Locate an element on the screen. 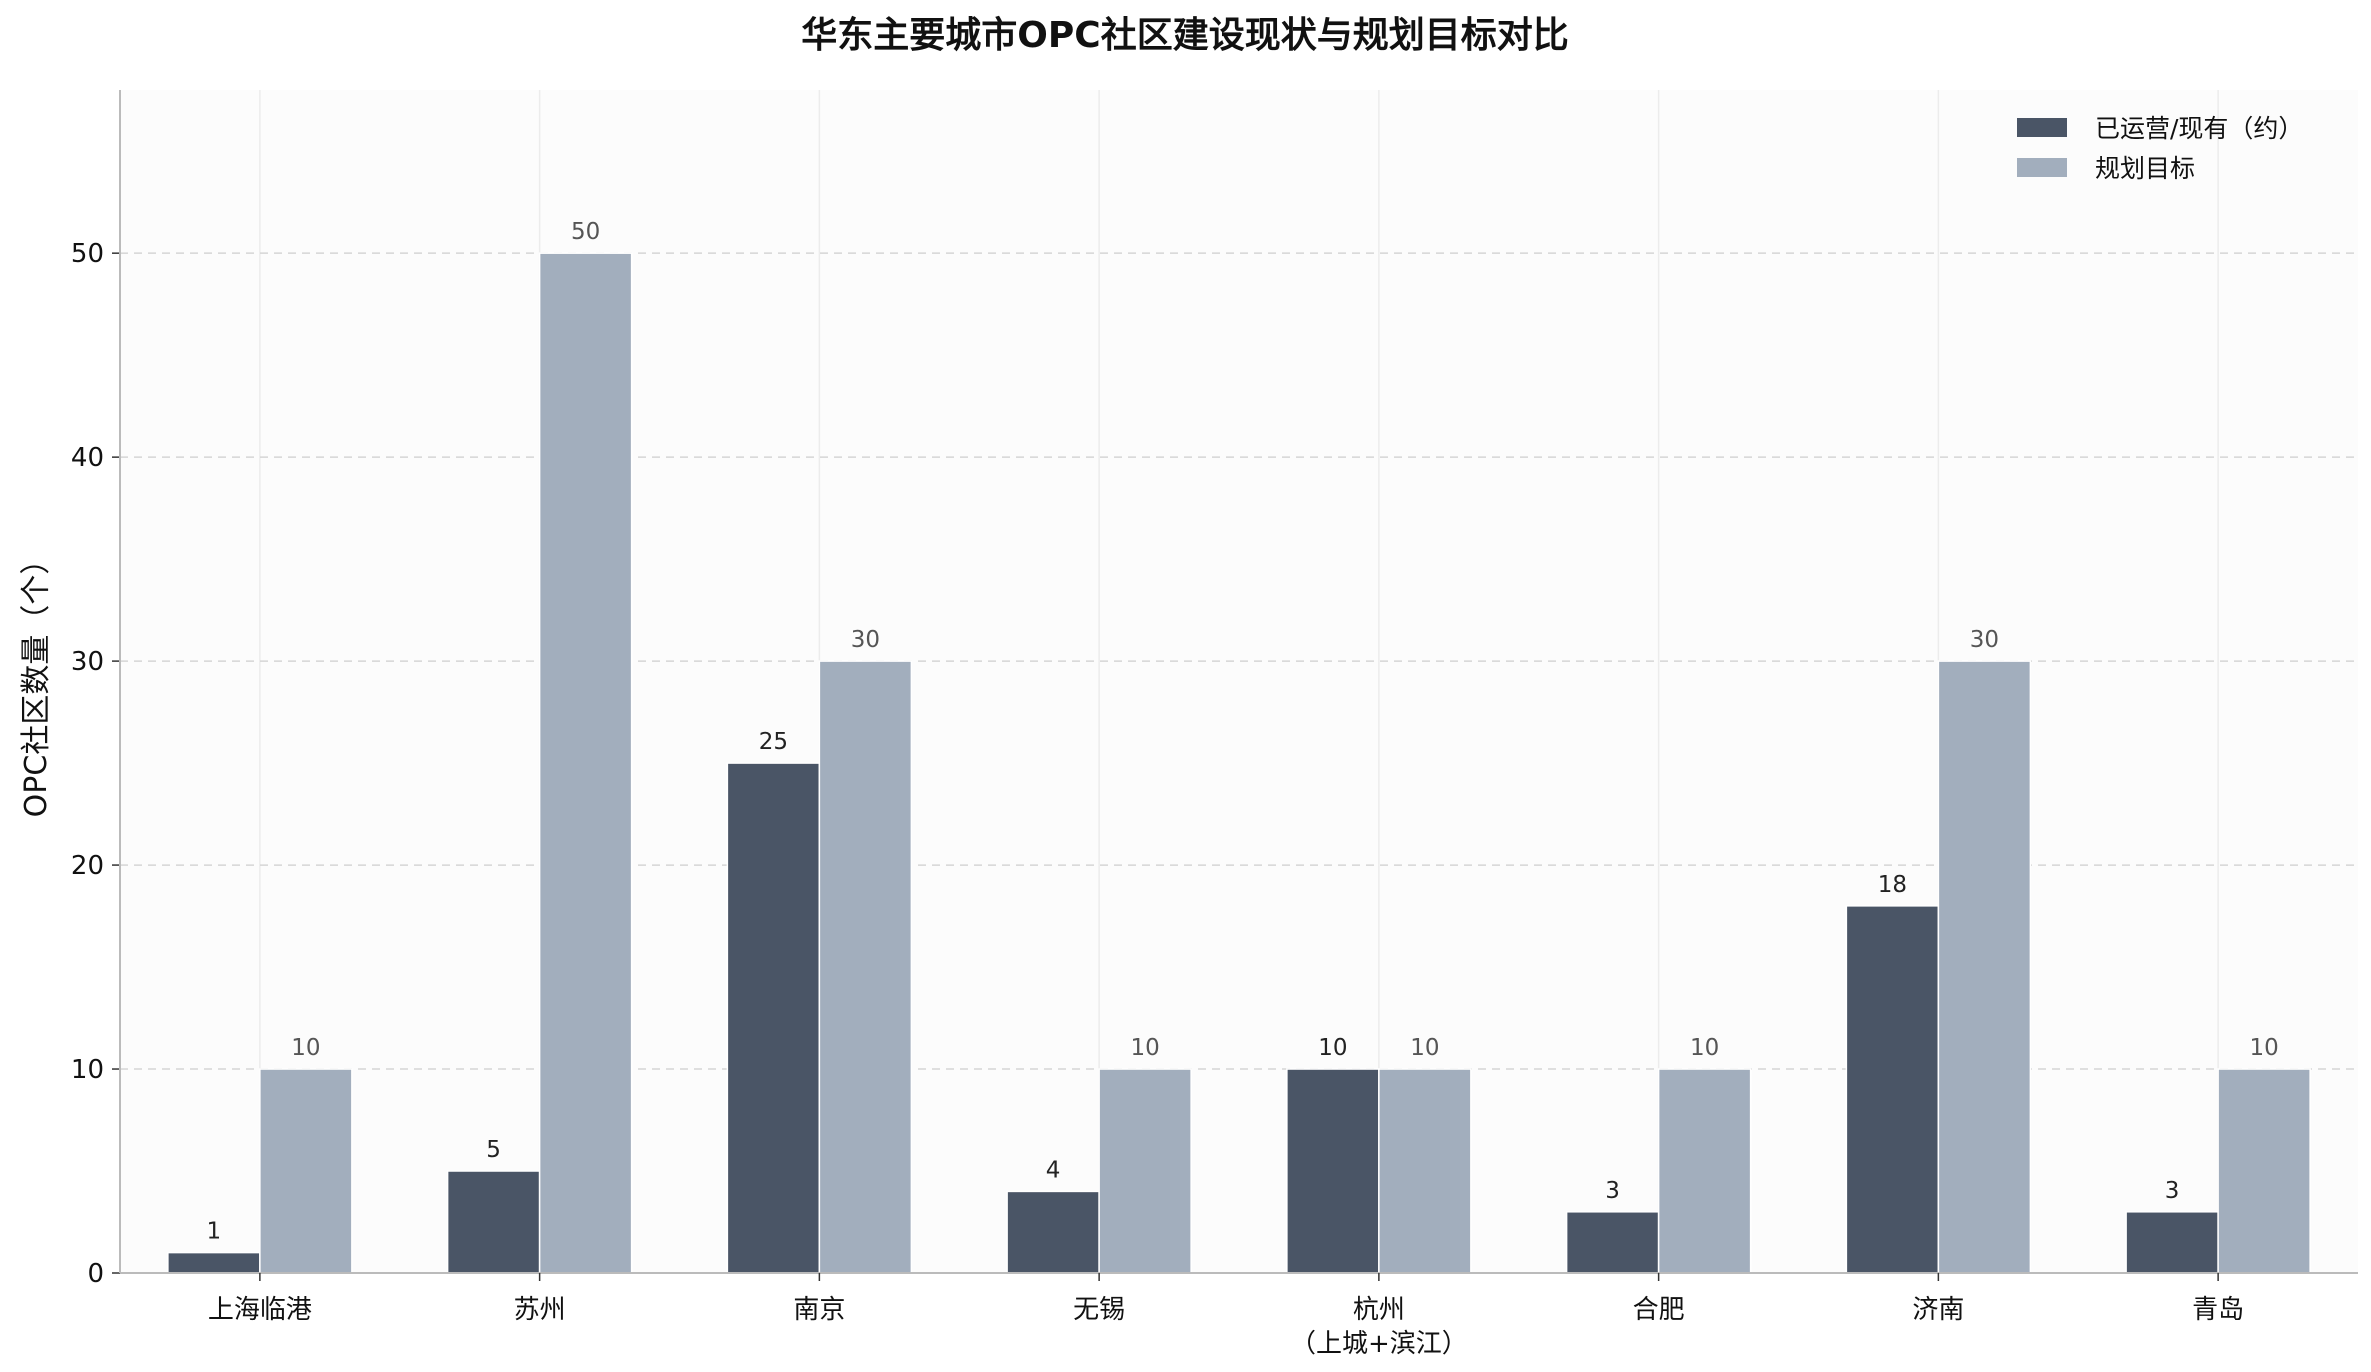  legend-label: 已运营/现有（约） is located at coordinates (2199, 128).